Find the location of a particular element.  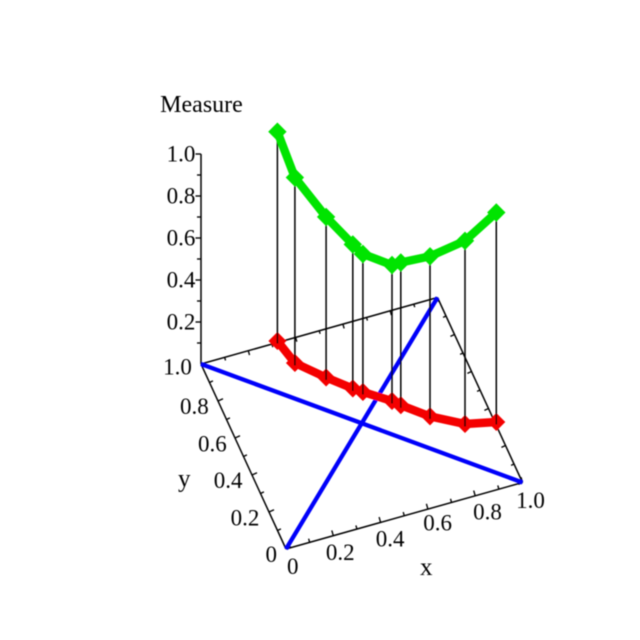

svg-text: Measure is located at coordinates (201, 105).